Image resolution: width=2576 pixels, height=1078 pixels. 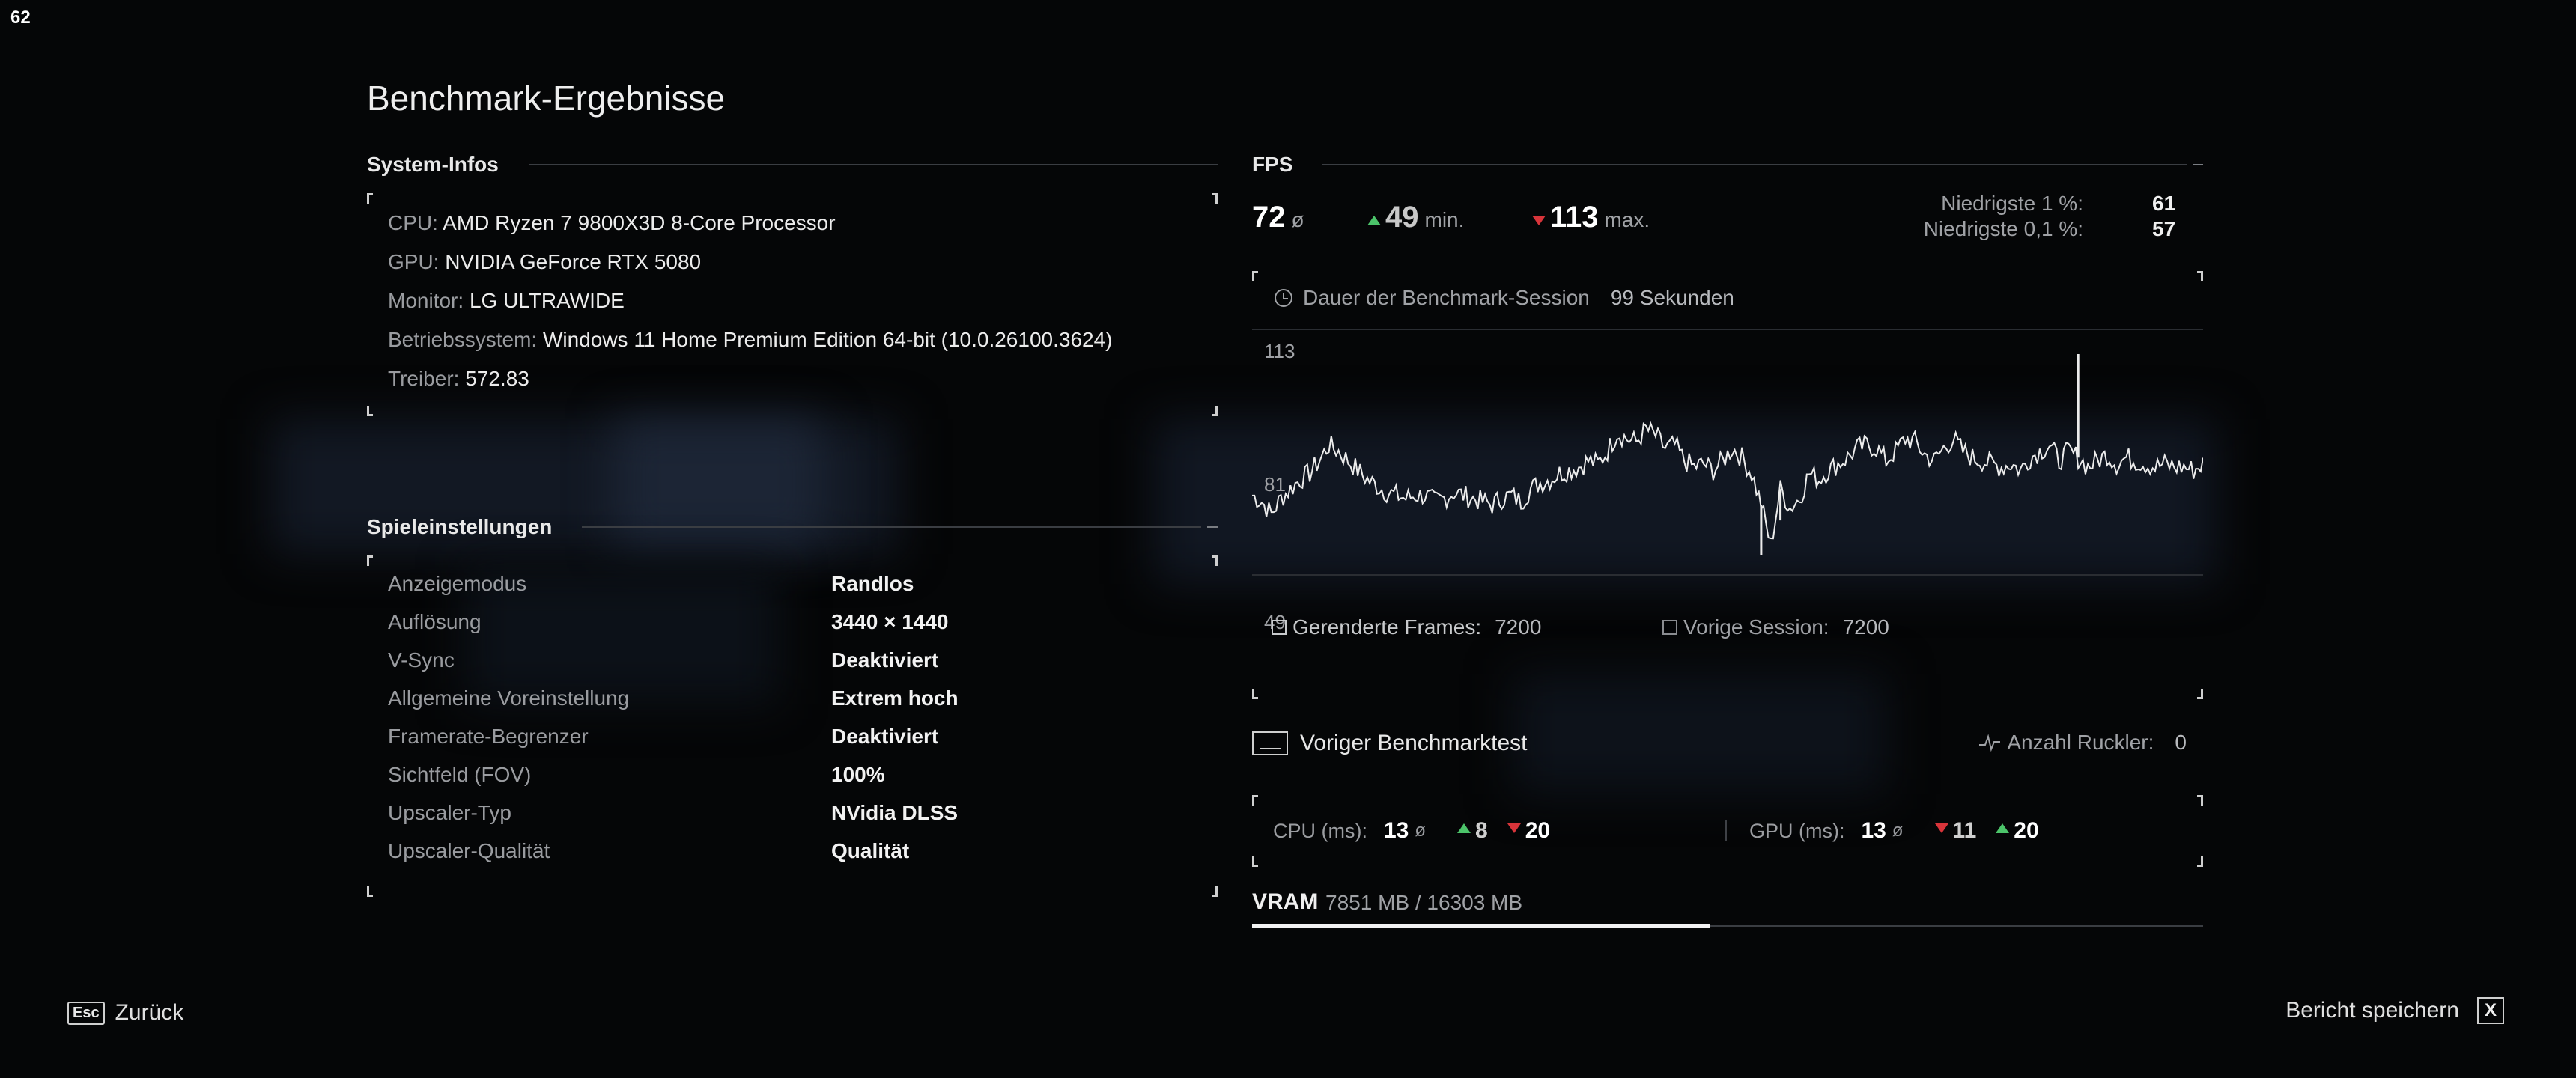 What do you see at coordinates (2003, 228) in the screenshot?
I see `lowest-01-percent-label: Niedrigste 0,1 %:` at bounding box center [2003, 228].